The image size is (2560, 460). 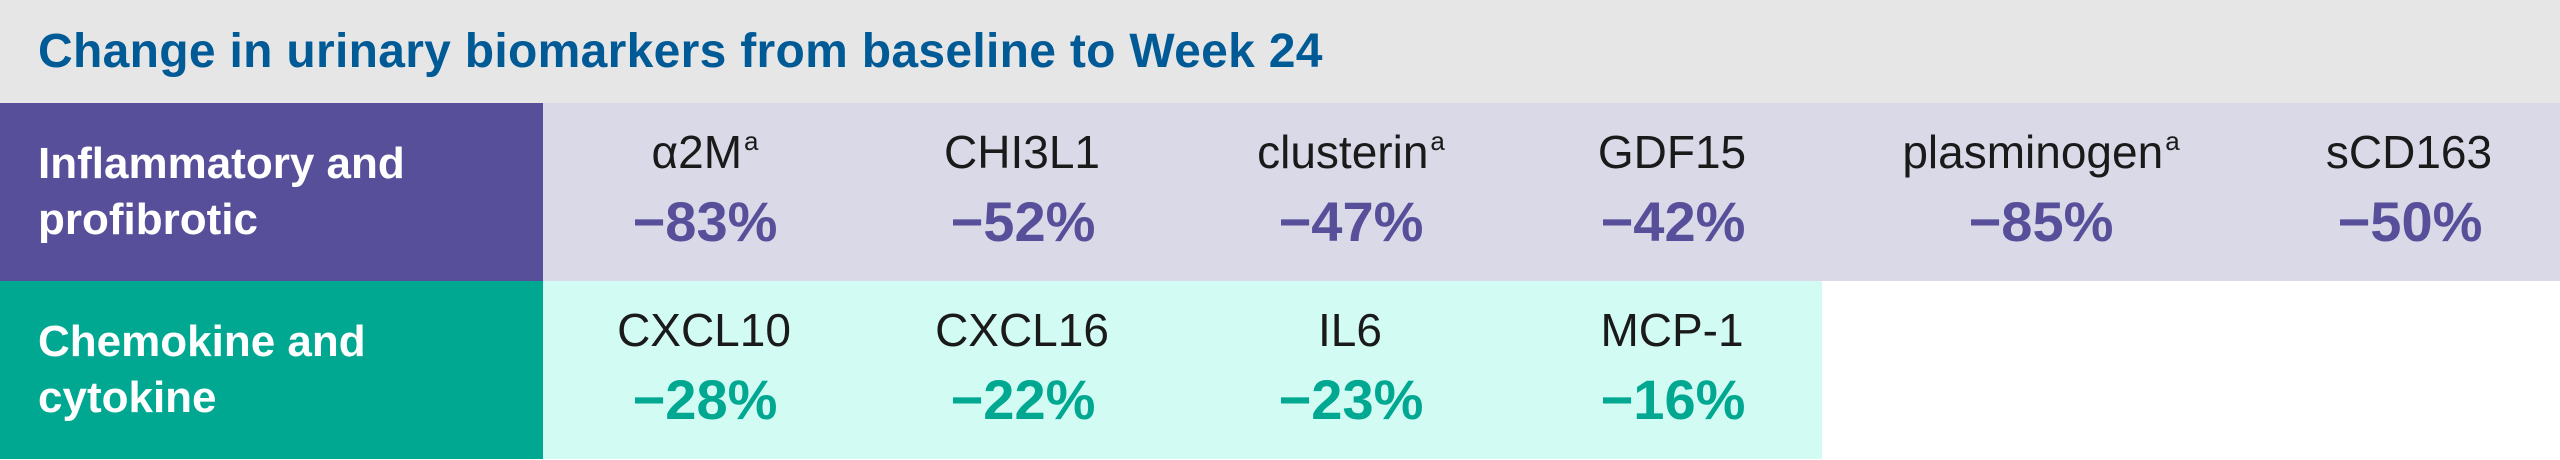 I want to click on marker-cell-clusterin: clusterina −47%, so click(x=1351, y=192).